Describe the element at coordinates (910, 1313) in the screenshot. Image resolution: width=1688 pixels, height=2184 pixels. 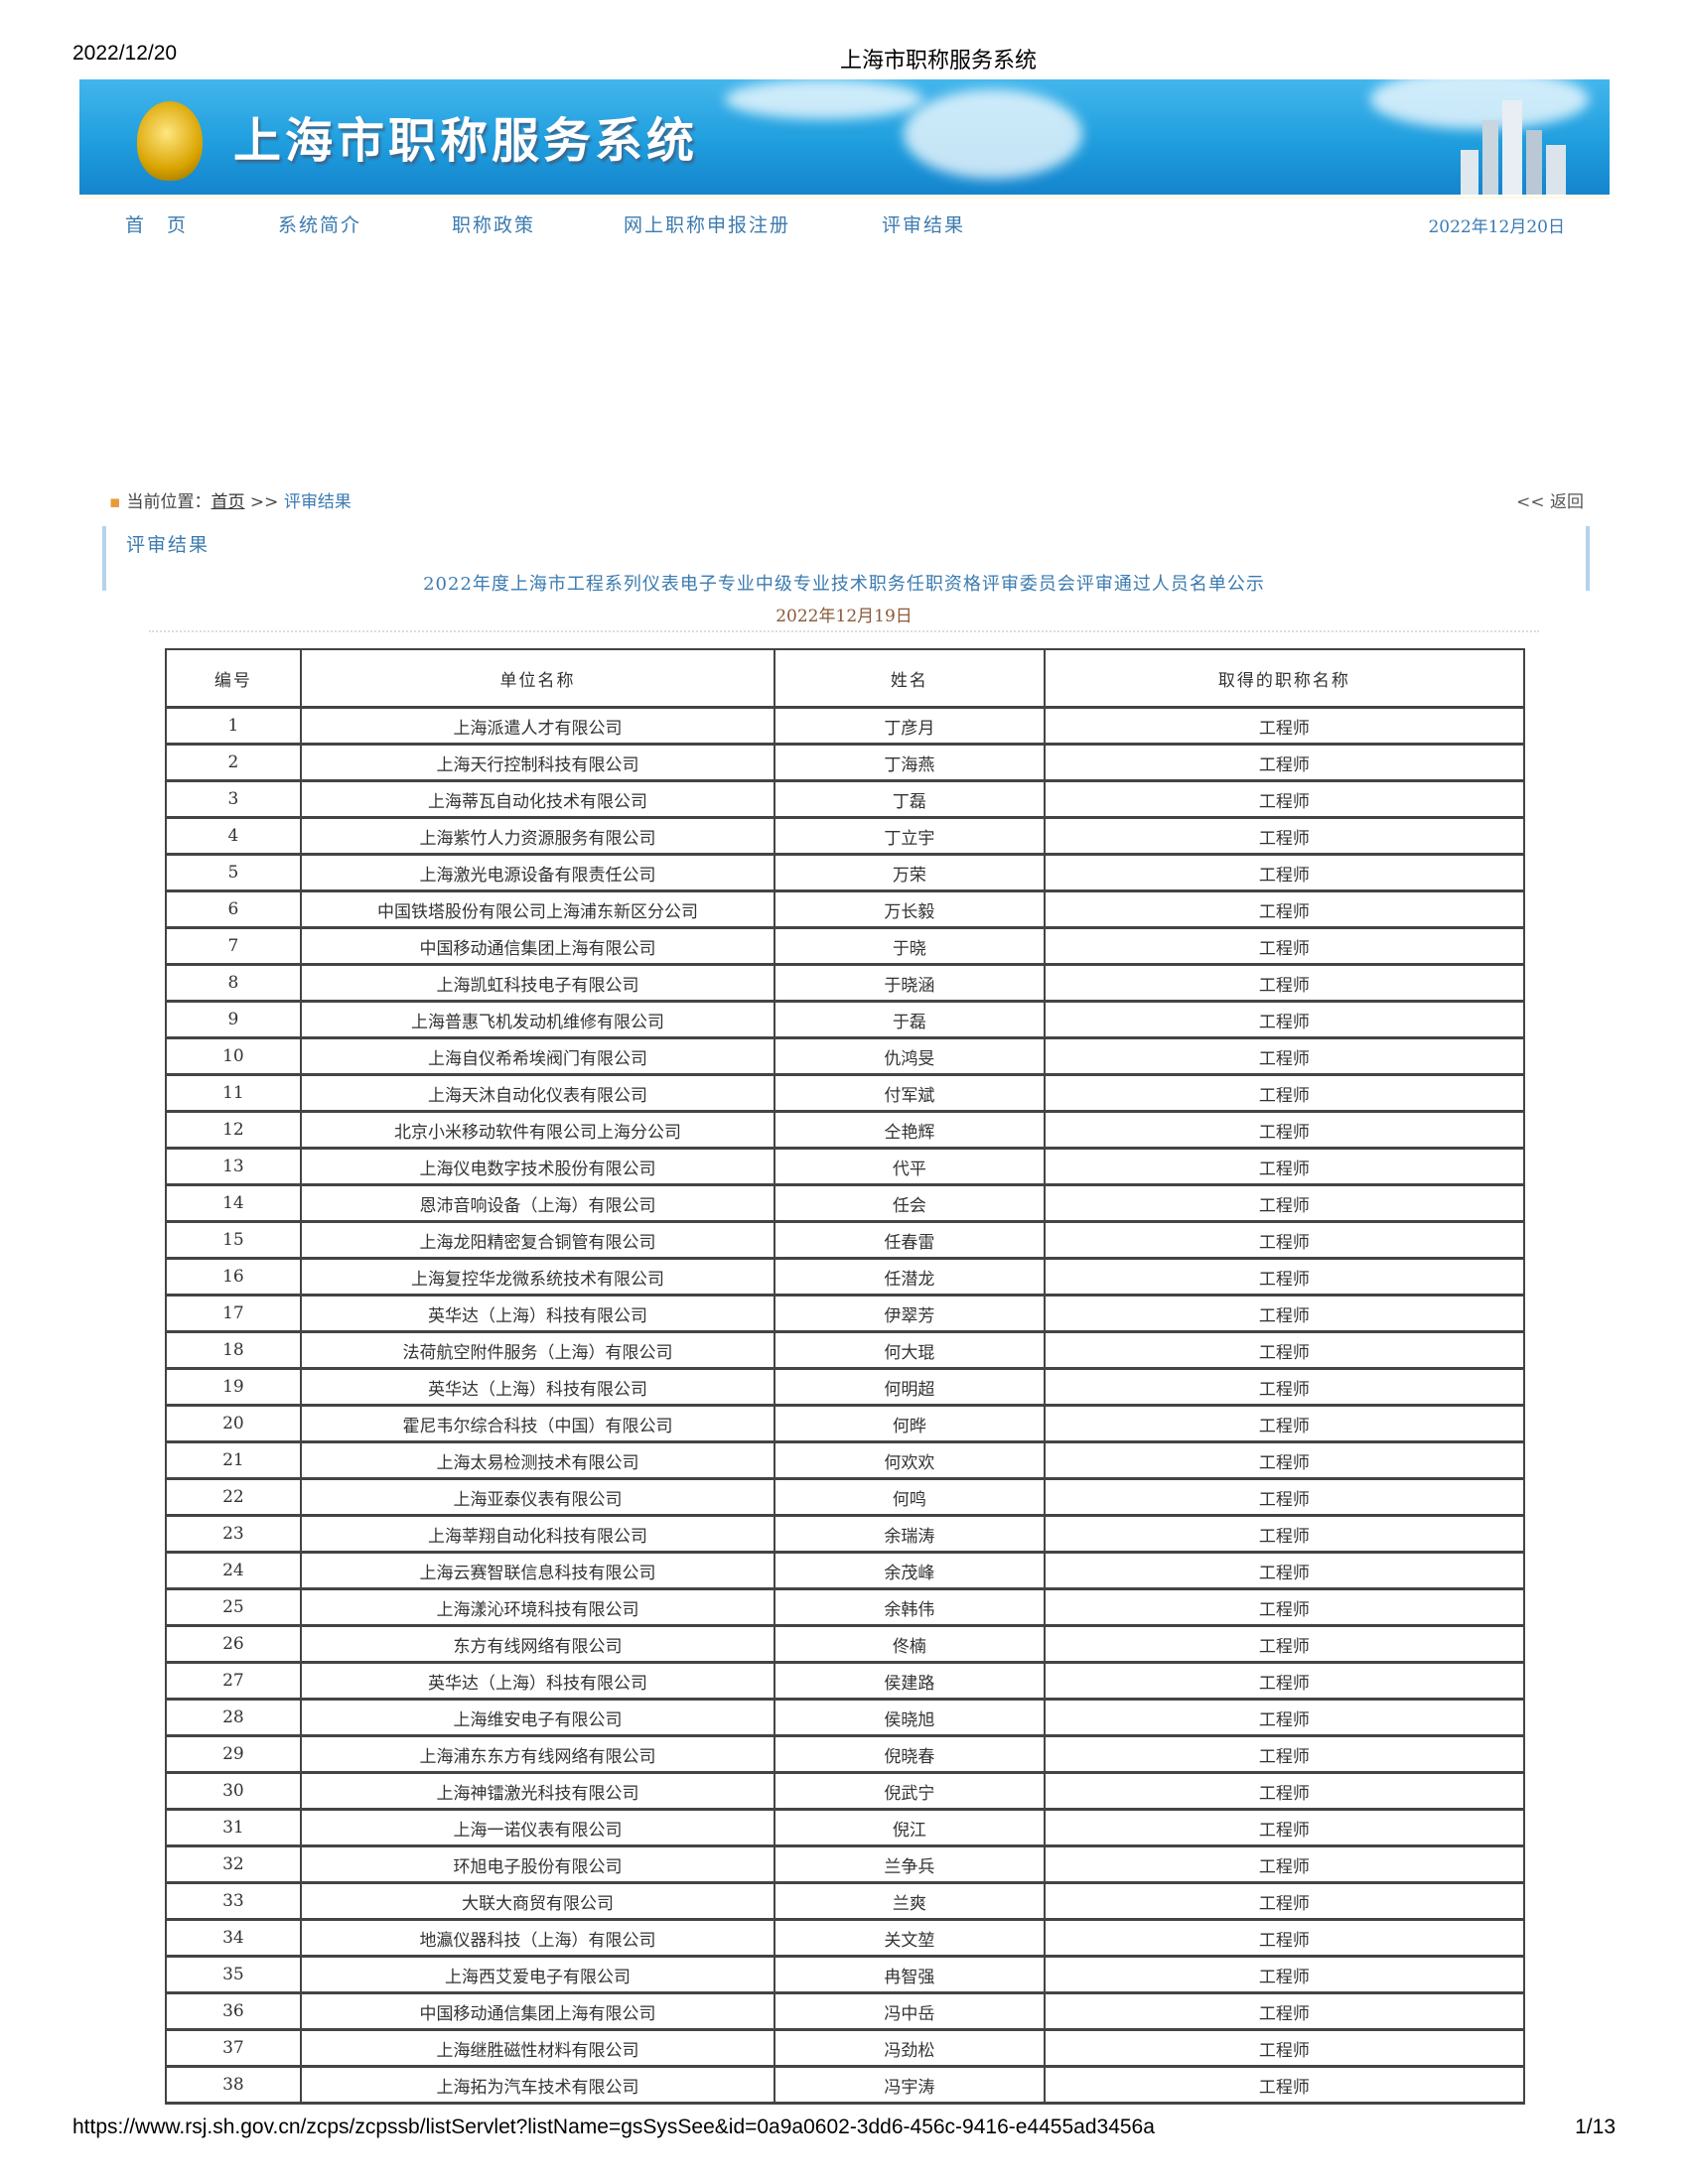
I see `cell-name: 伊翠芳` at that location.